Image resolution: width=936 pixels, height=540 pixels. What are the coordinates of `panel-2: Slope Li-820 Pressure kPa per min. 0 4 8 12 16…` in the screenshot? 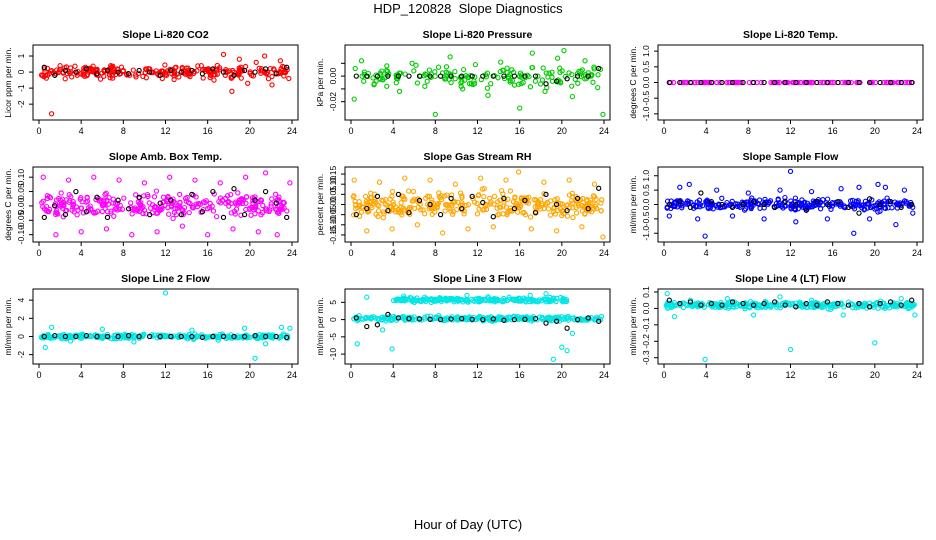 It's located at (463, 82).